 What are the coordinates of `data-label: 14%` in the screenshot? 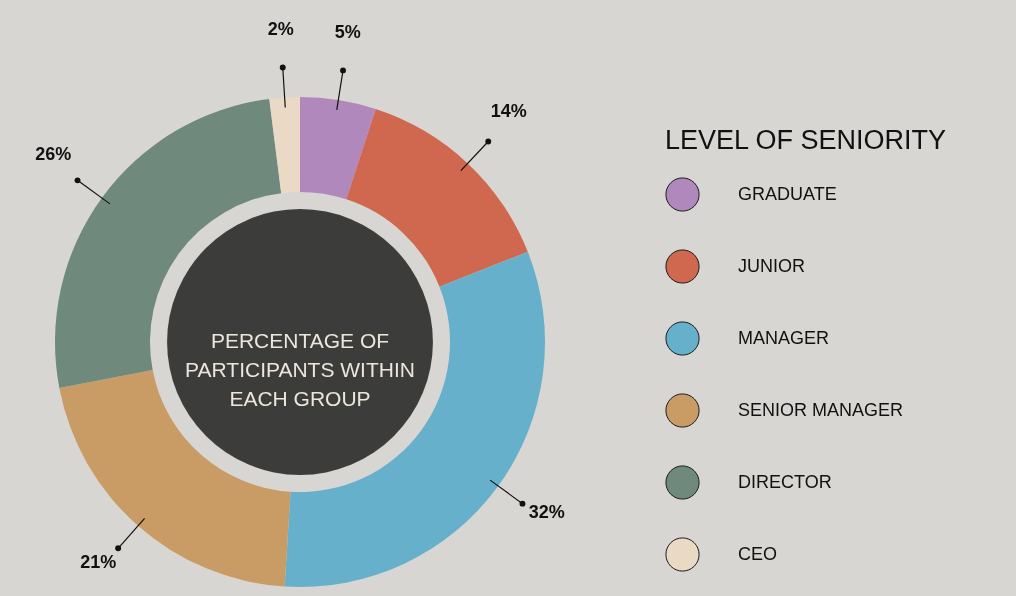 It's located at (508, 110).